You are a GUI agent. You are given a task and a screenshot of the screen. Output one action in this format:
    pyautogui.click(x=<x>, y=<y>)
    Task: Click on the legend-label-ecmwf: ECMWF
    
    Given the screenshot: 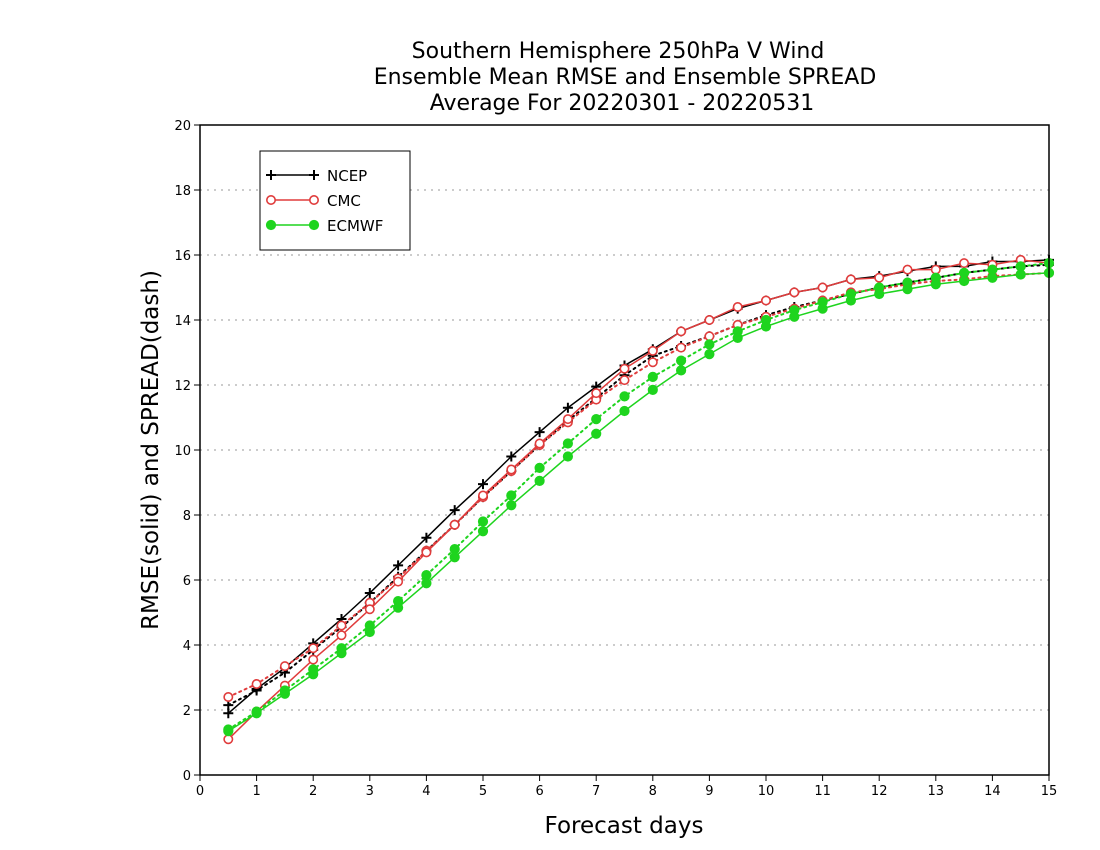 What is the action you would take?
    pyautogui.click(x=355, y=226)
    